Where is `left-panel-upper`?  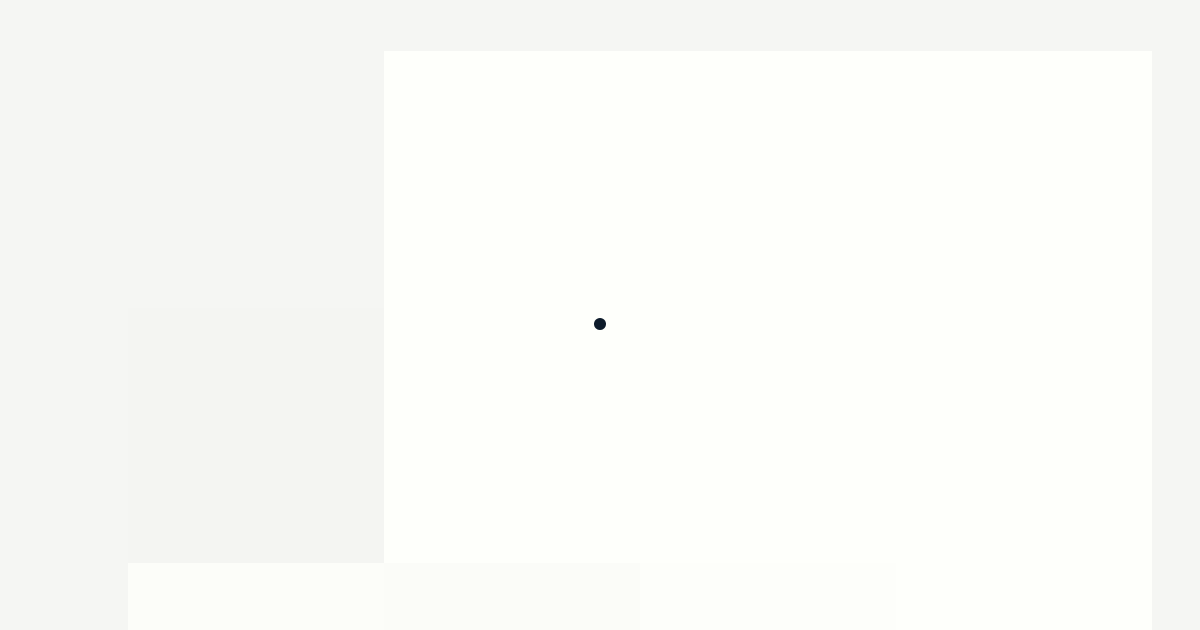
left-panel-upper is located at coordinates (256, 179).